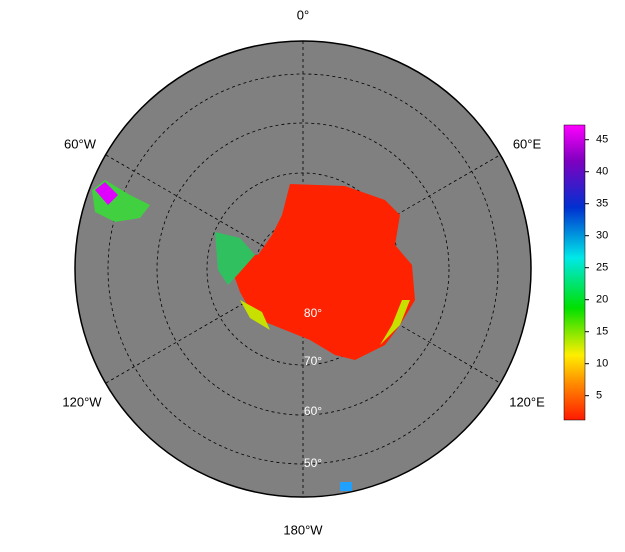  I want to click on colorbar, so click(574, 272).